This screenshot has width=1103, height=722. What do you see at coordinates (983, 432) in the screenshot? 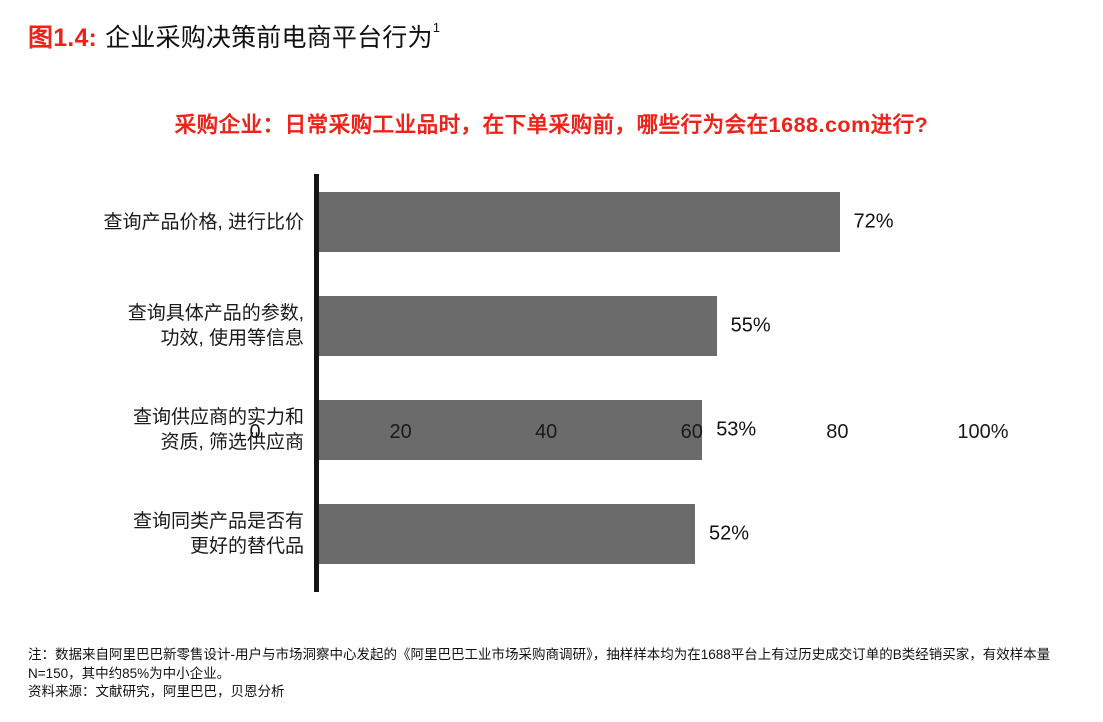
I see `x-axis-tick-label: 100%` at bounding box center [983, 432].